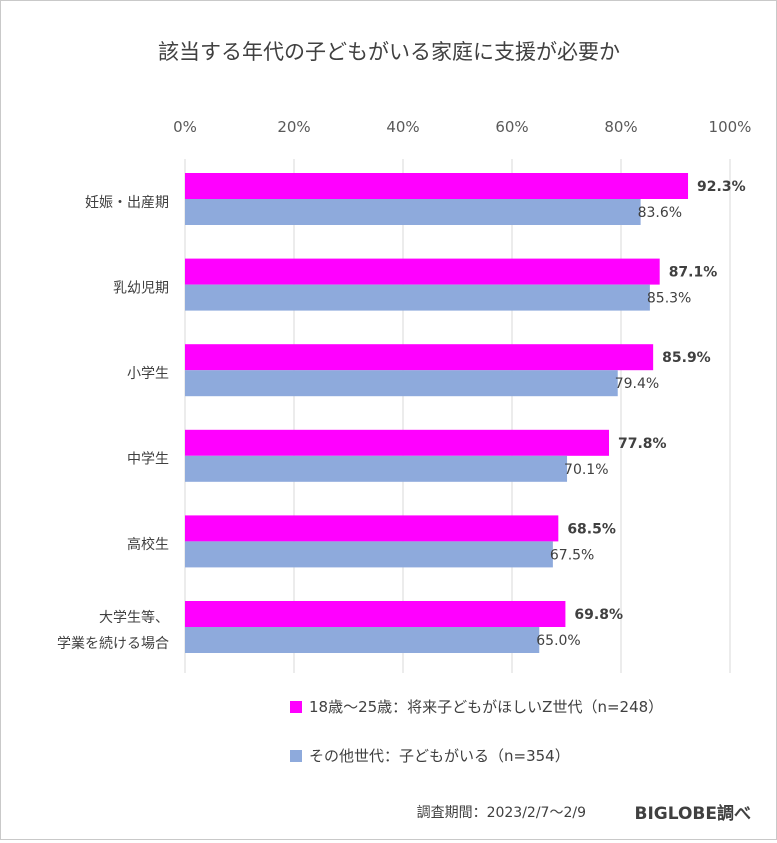  Describe the element at coordinates (669, 299) in the screenshot. I see `data-label: 85.3%` at that location.